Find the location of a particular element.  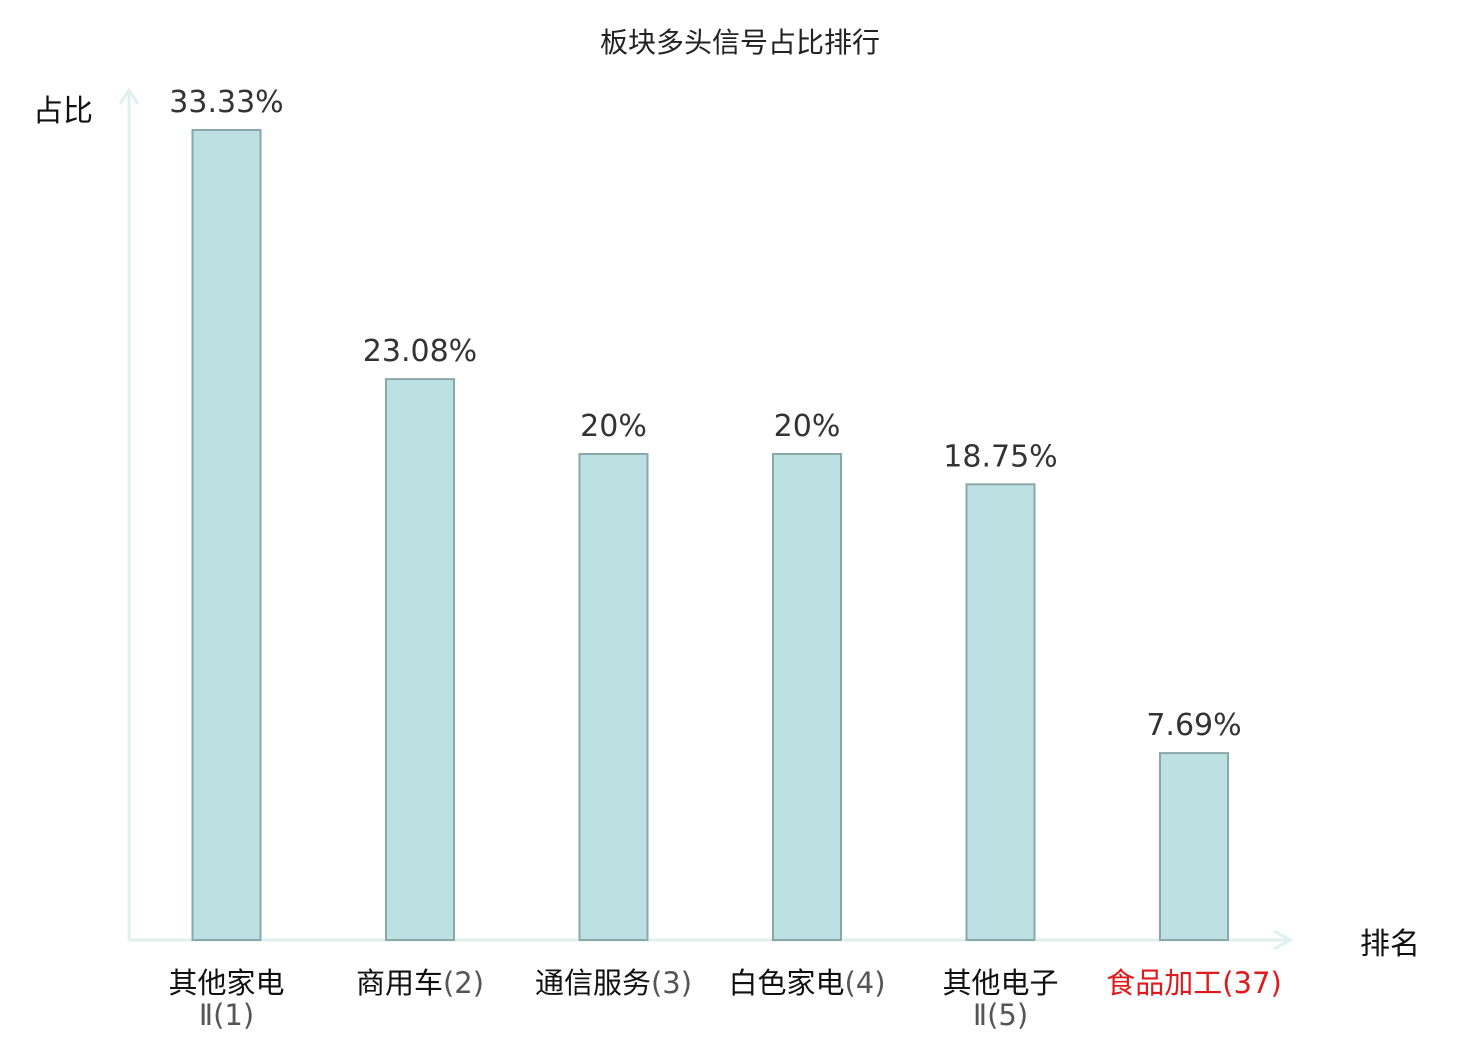

category-rank: (4) is located at coordinates (864, 983).